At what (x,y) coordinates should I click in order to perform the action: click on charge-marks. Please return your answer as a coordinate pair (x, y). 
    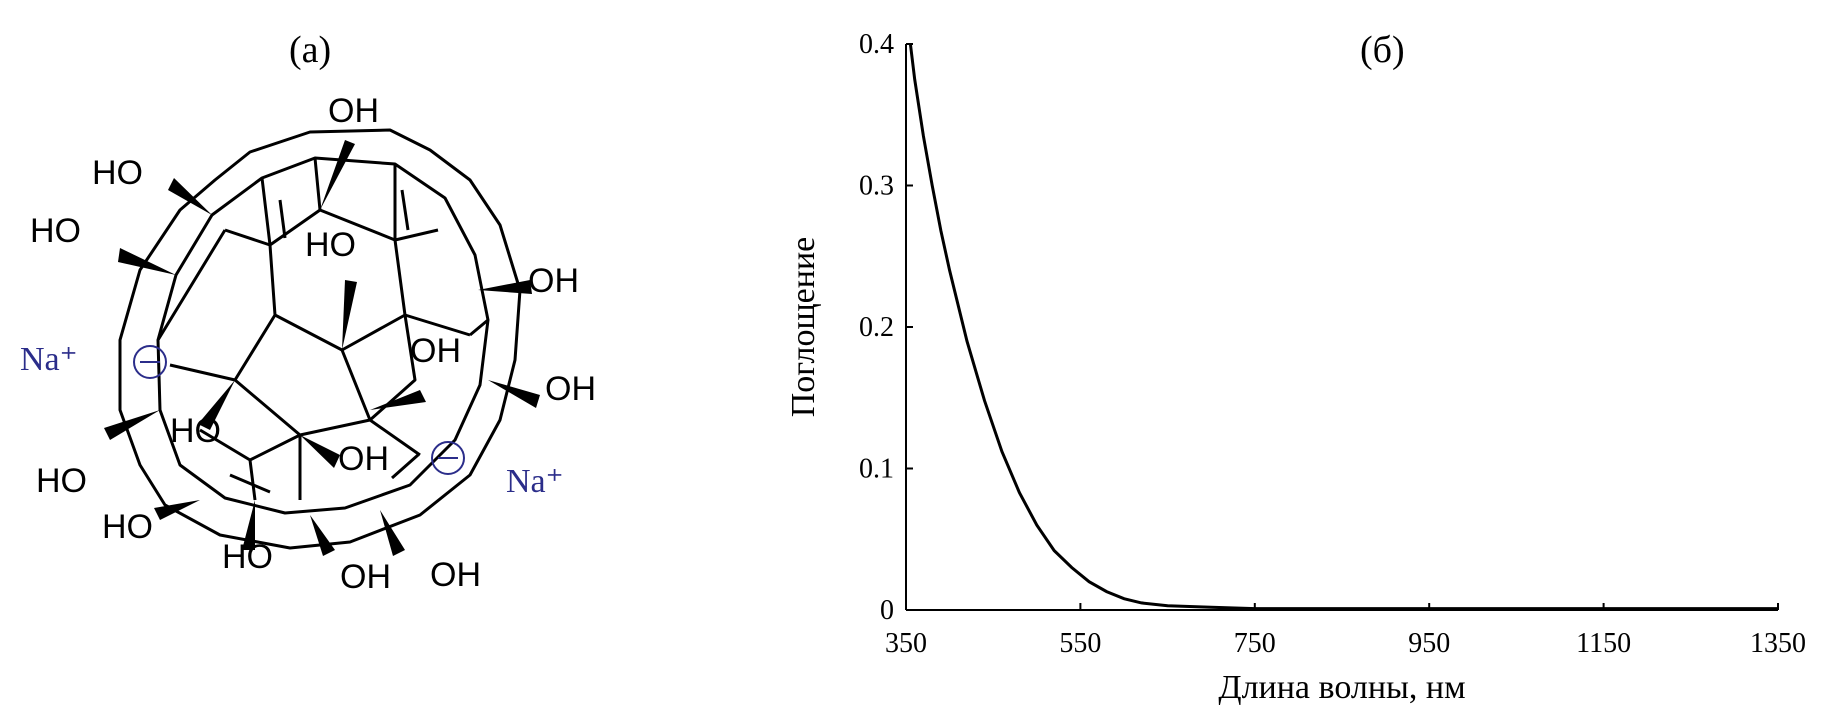
    Looking at the image, I should click on (299, 410).